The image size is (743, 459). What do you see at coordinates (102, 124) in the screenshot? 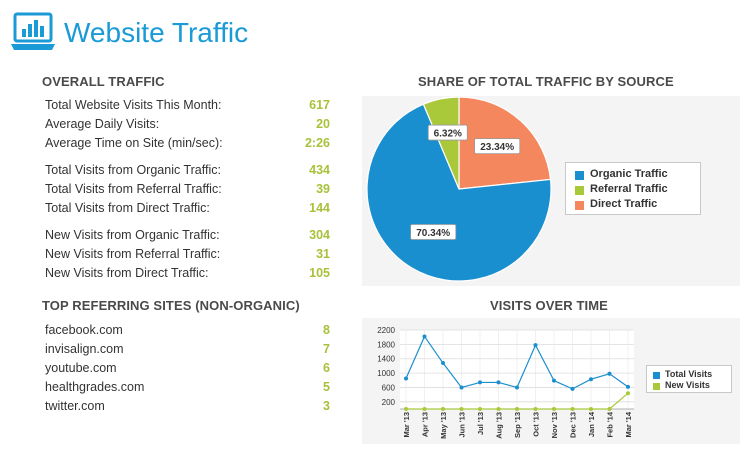
I see `stat-label: Average Daily Visits:` at bounding box center [102, 124].